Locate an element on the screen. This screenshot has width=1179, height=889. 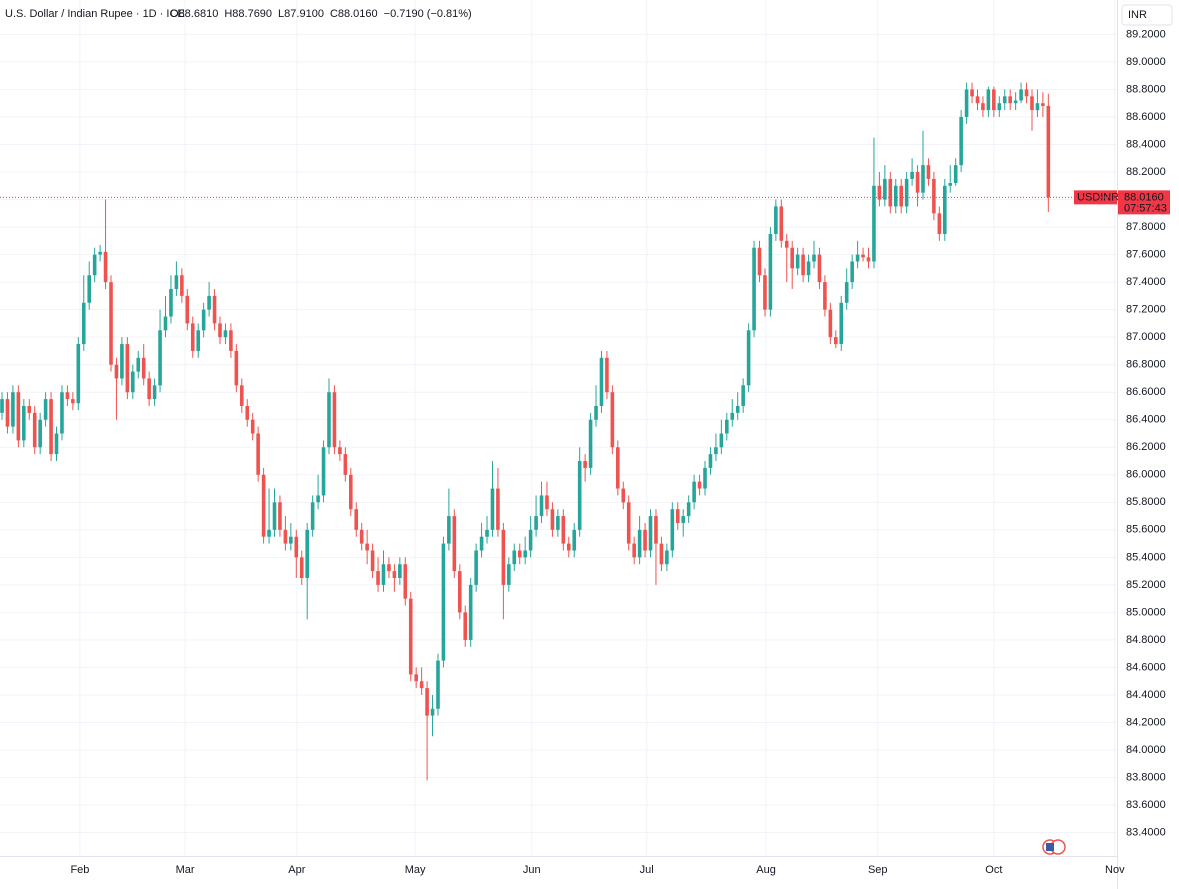
flag-icon is located at coordinates (1054, 847).